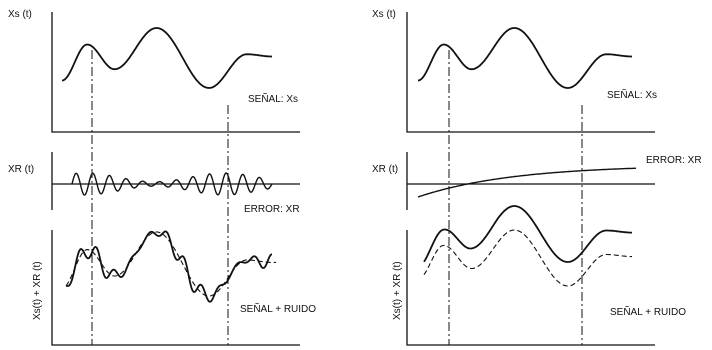 Image resolution: width=712 pixels, height=350 pixels. I want to click on left-sum-curve, so click(168, 266).